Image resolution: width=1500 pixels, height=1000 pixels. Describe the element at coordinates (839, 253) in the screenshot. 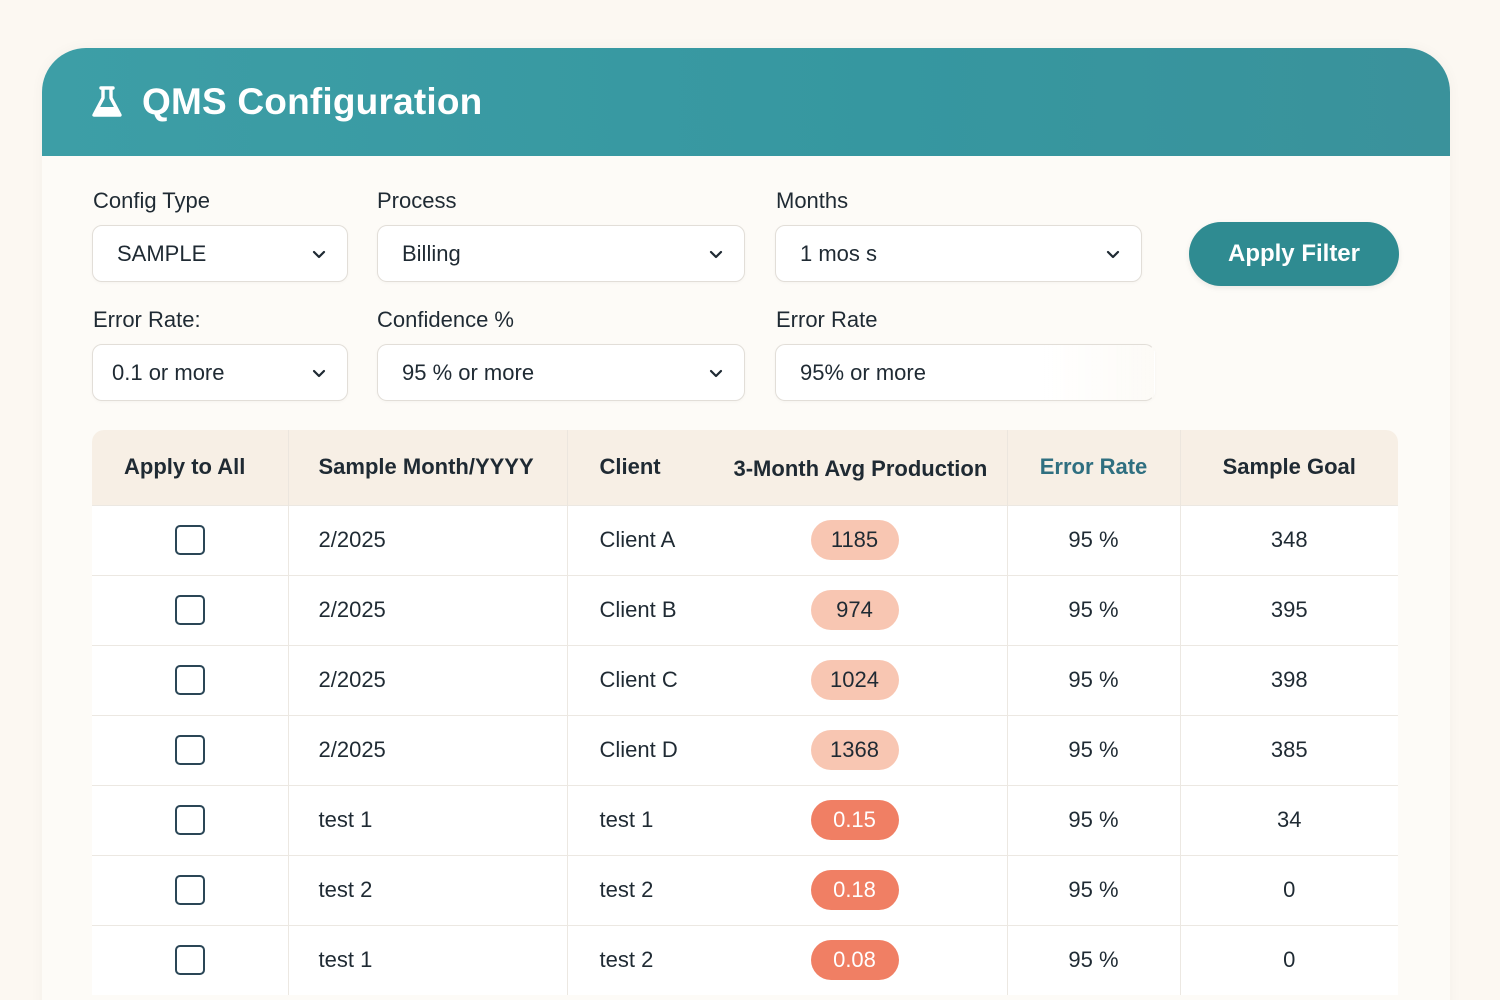

I see `months-value: 1 mos s` at that location.